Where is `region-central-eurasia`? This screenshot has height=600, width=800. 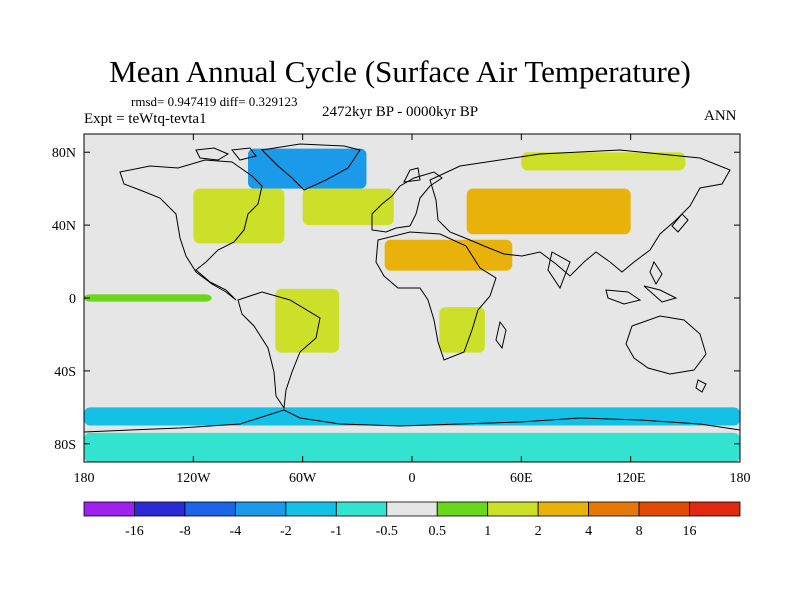 region-central-eurasia is located at coordinates (548, 211).